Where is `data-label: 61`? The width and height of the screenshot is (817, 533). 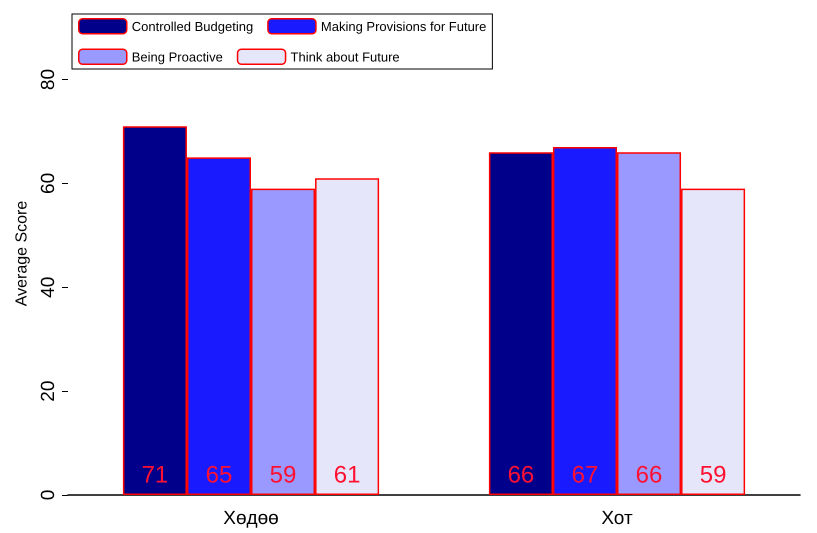 data-label: 61 is located at coordinates (347, 475).